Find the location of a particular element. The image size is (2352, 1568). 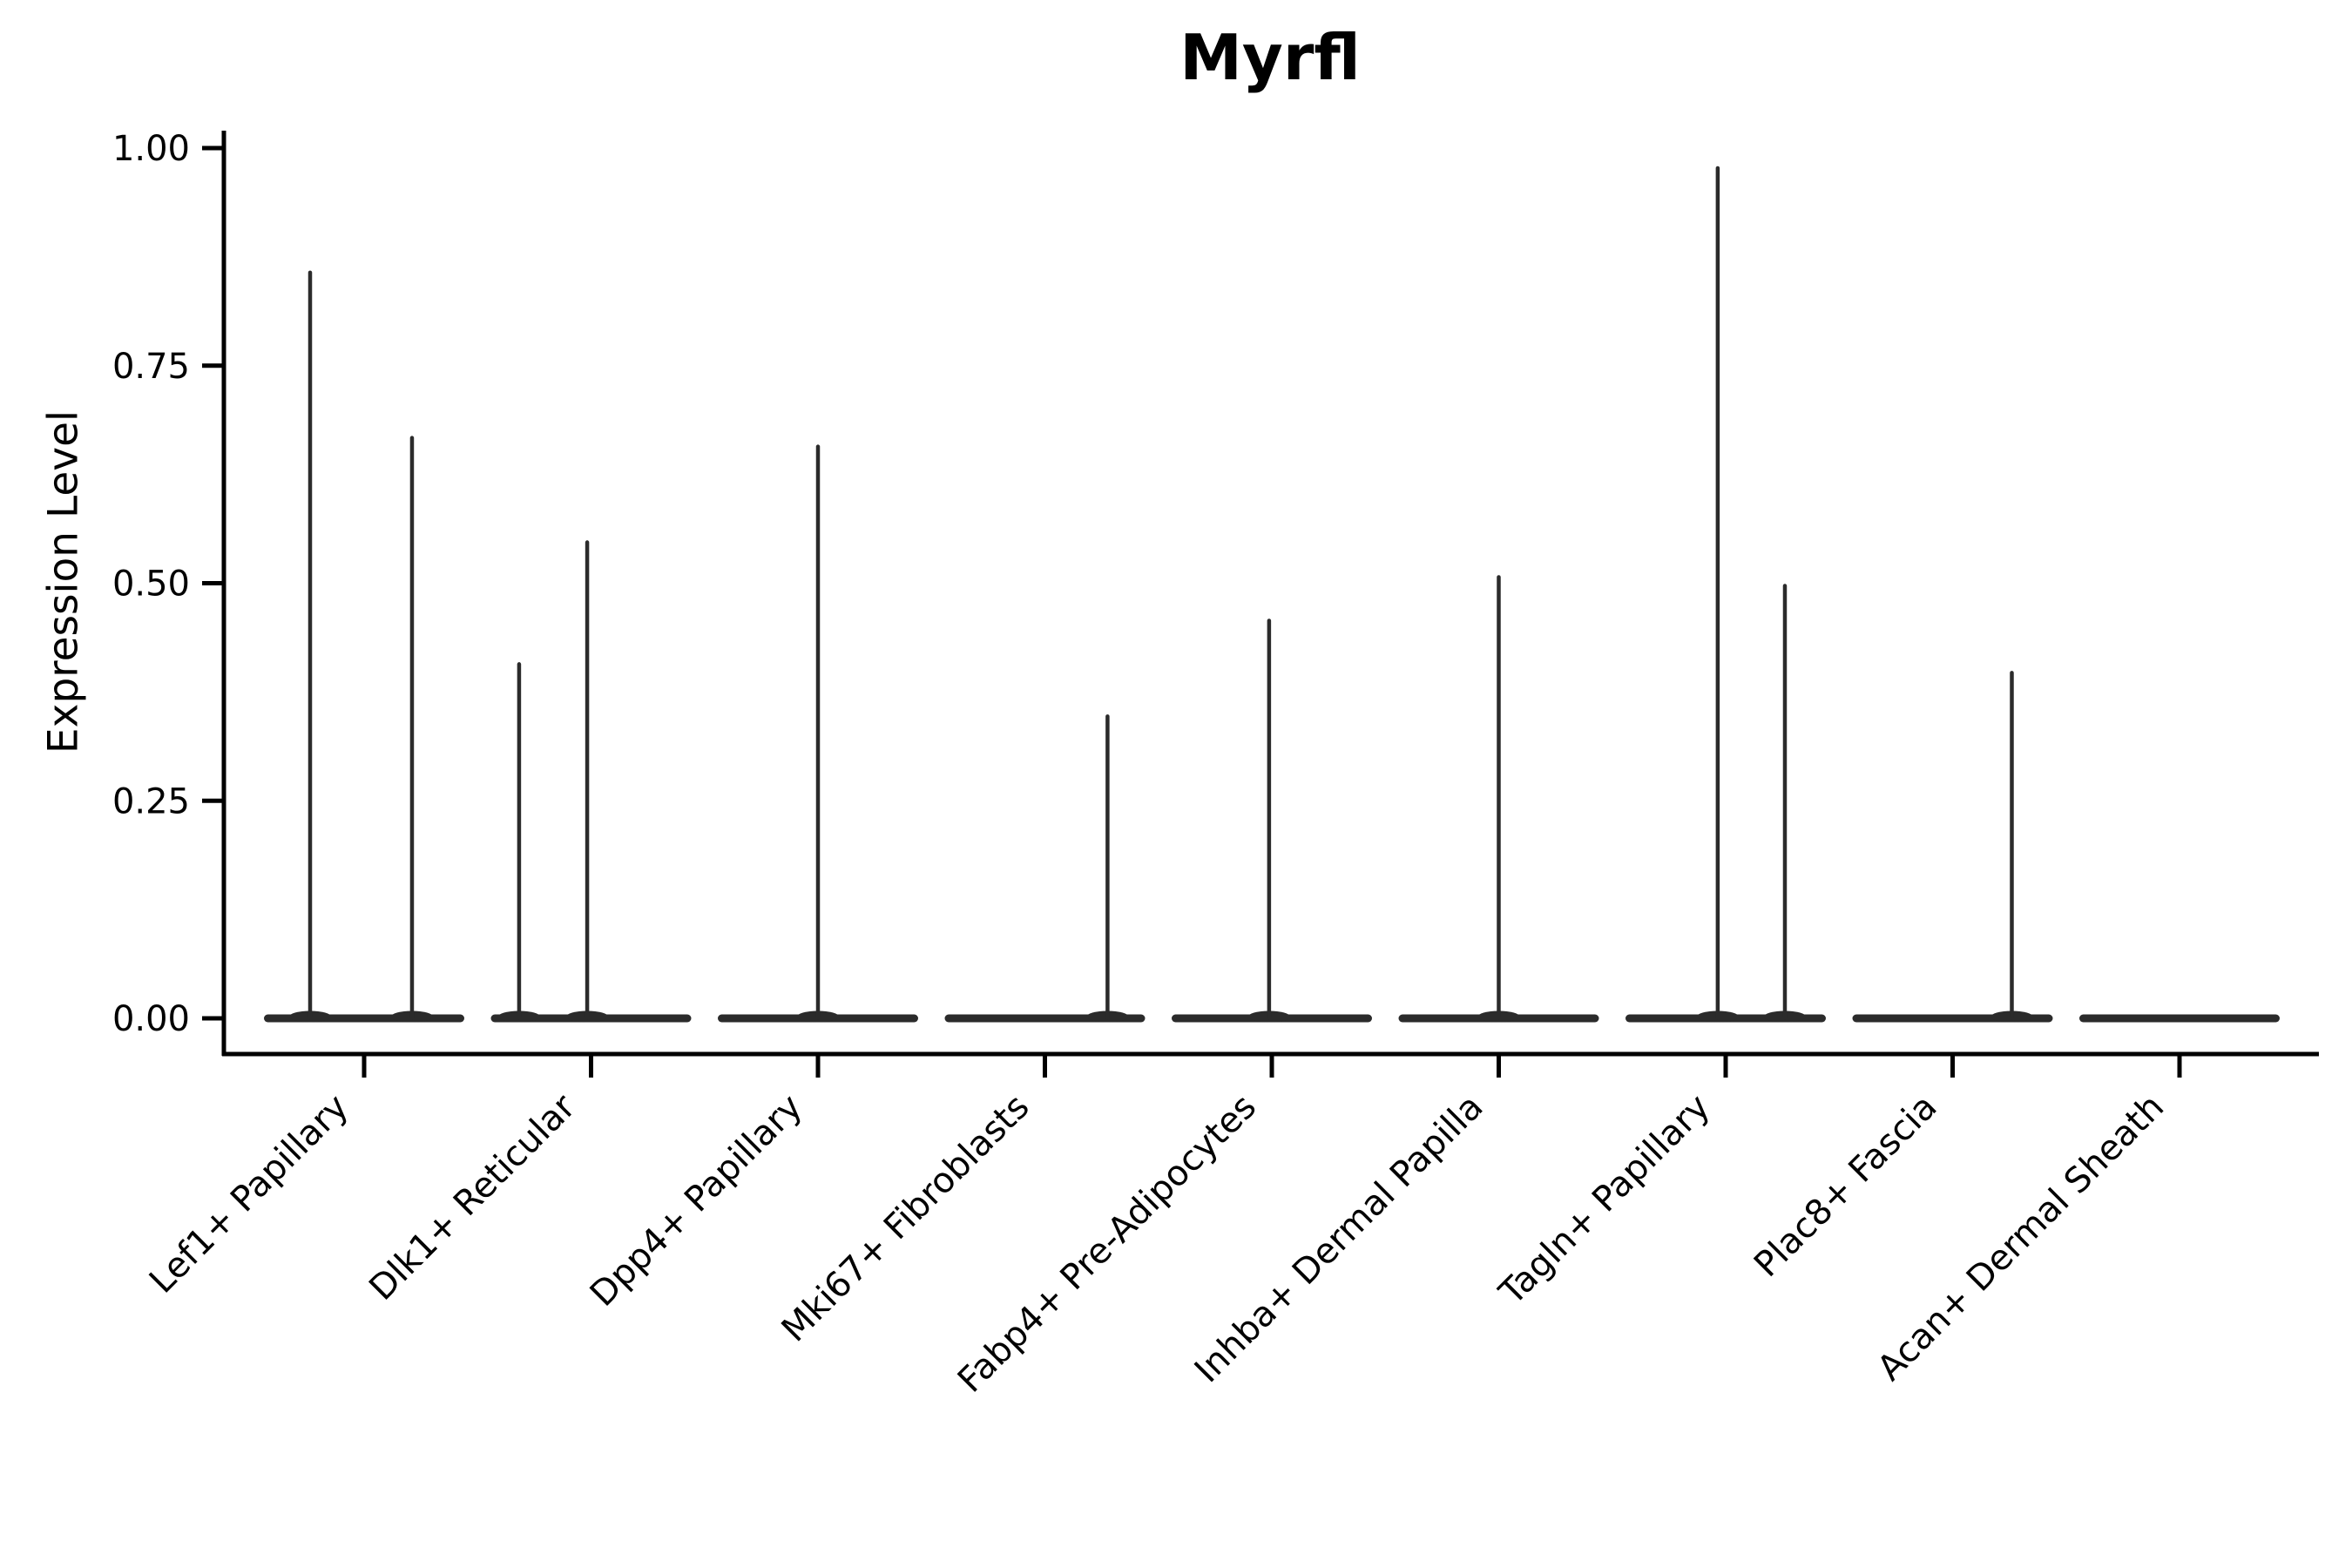

y-tick-label: 0.50 is located at coordinates (151, 584).